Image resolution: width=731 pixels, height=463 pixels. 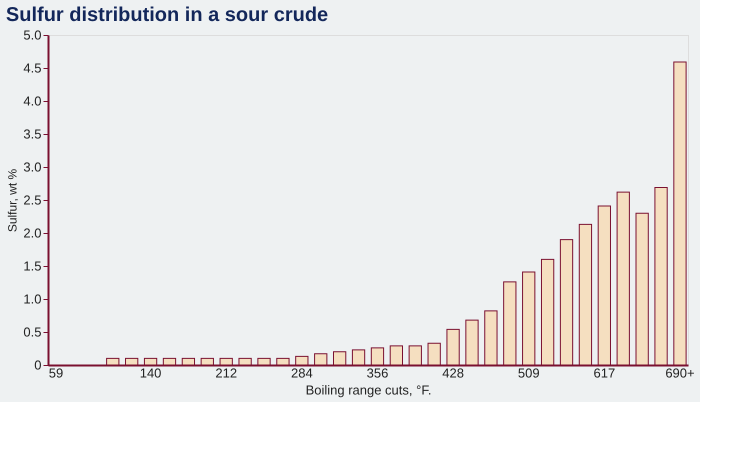 What do you see at coordinates (369, 390) in the screenshot?
I see `x-axis-title: Boiling range cuts, °F.` at bounding box center [369, 390].